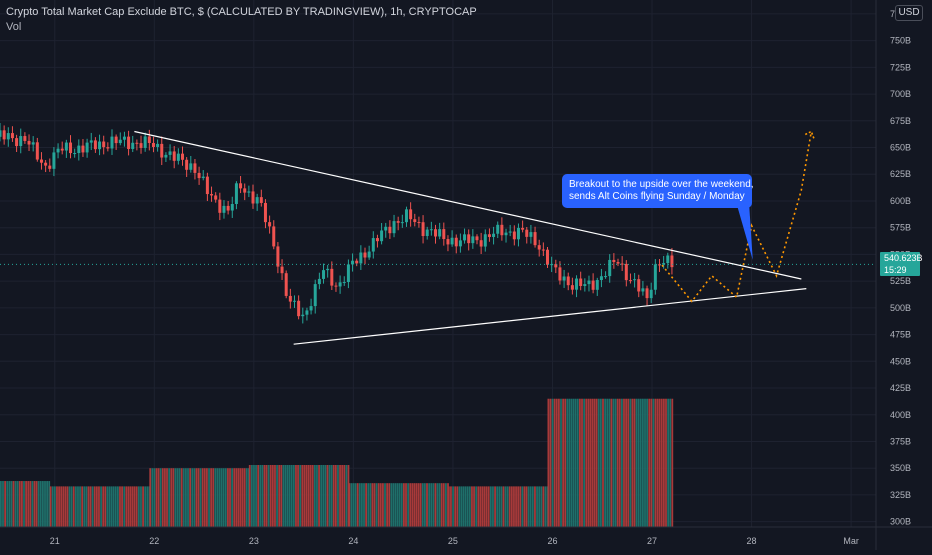 The height and width of the screenshot is (555, 932). Describe the element at coordinates (353, 541) in the screenshot. I see `x-tick-label: 24` at that location.